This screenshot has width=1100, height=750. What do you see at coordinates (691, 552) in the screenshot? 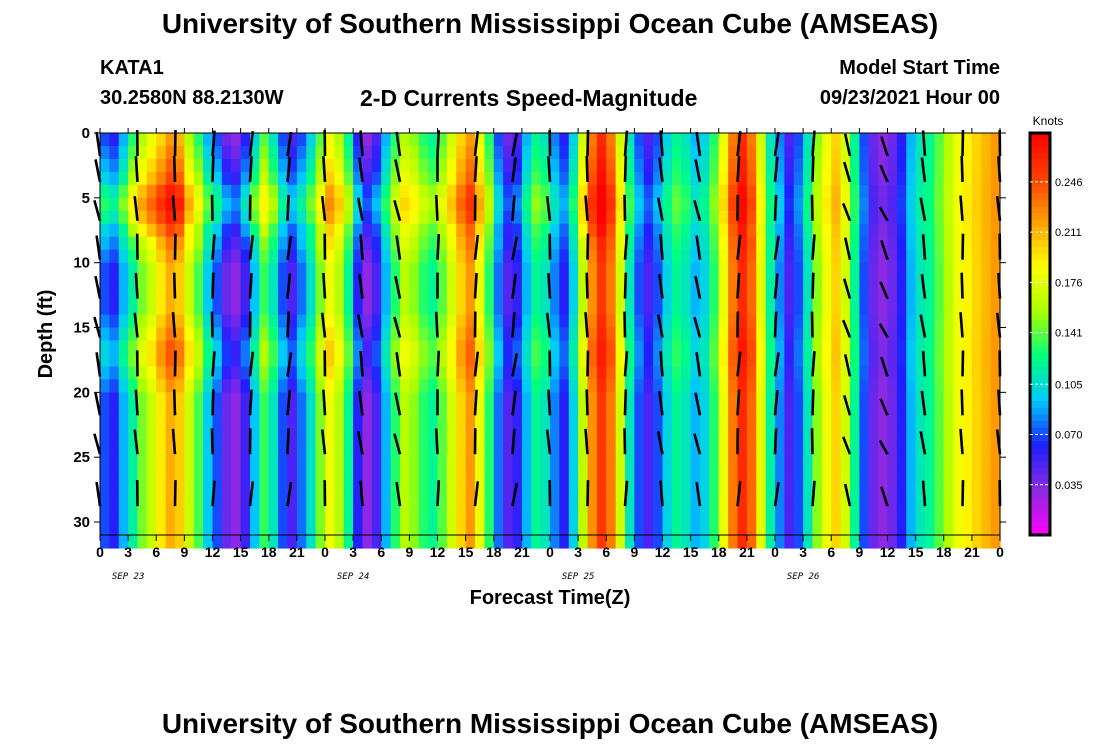
I see `x-tick-label: 15` at bounding box center [691, 552].